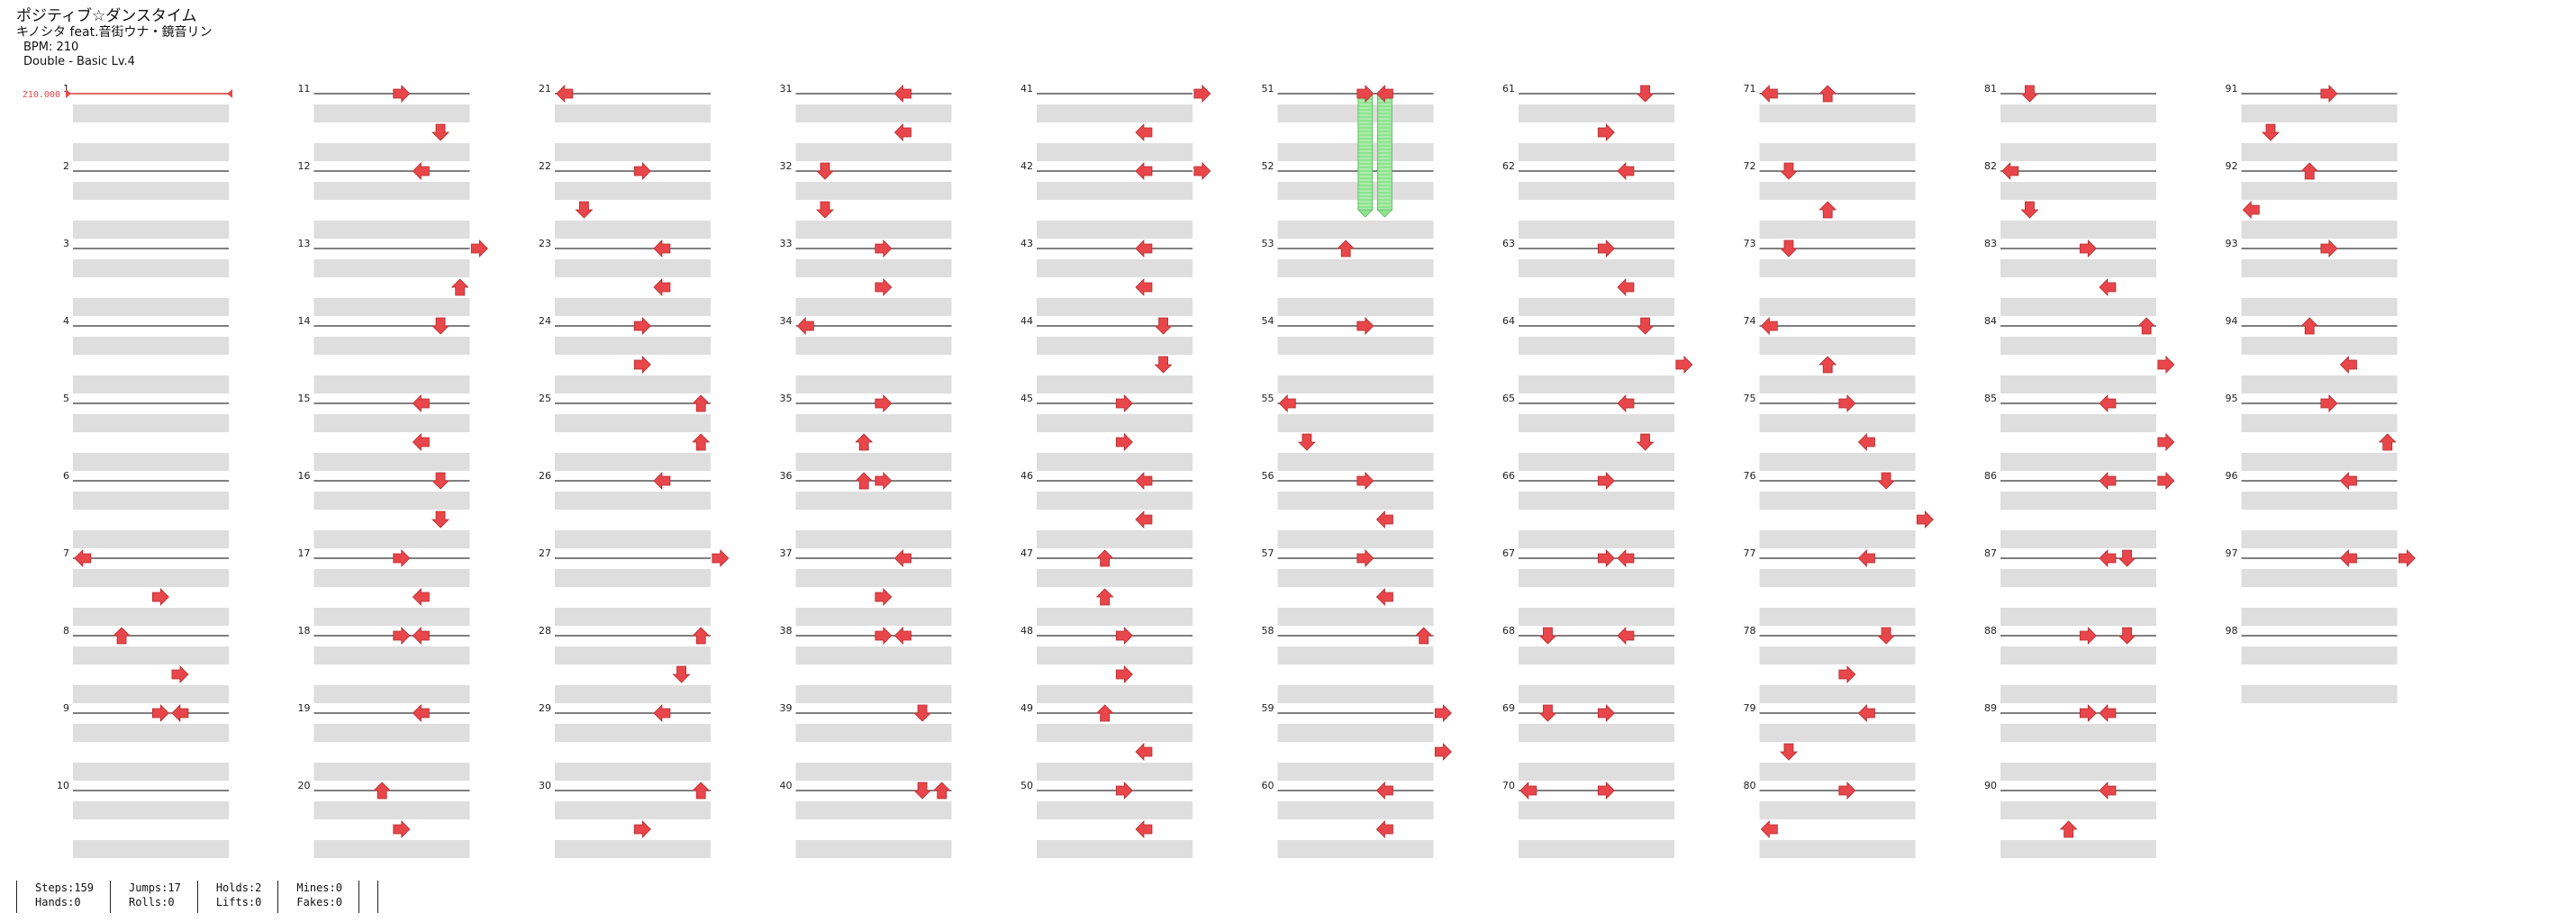 The width and height of the screenshot is (2576, 922). What do you see at coordinates (2070, 122) in the screenshot?
I see `measure-81: 81` at bounding box center [2070, 122].